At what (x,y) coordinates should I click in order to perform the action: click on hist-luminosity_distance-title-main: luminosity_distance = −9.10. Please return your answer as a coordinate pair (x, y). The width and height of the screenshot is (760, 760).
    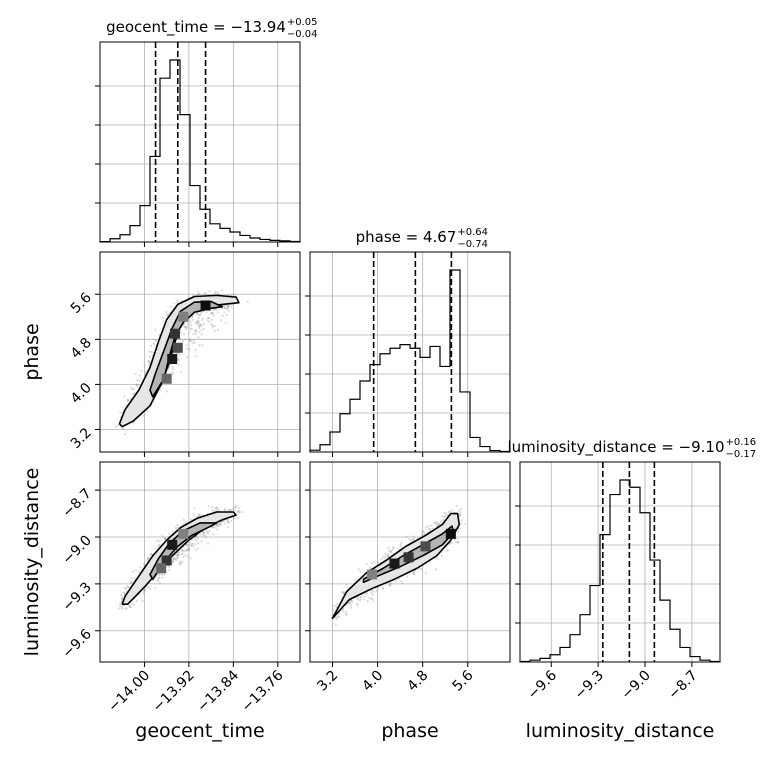
    Looking at the image, I should click on (615, 447).